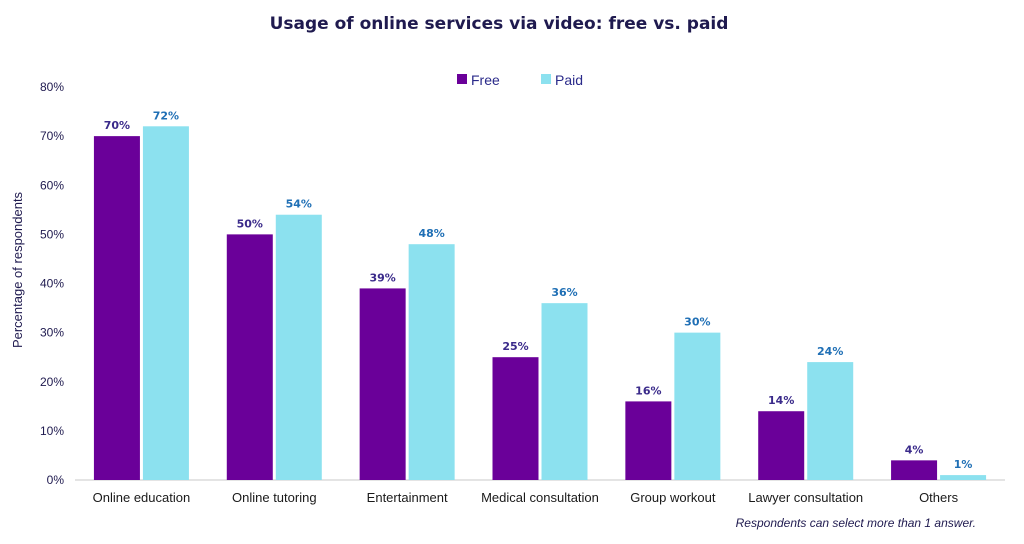  I want to click on y-tick-label: 0%, so click(56, 480).